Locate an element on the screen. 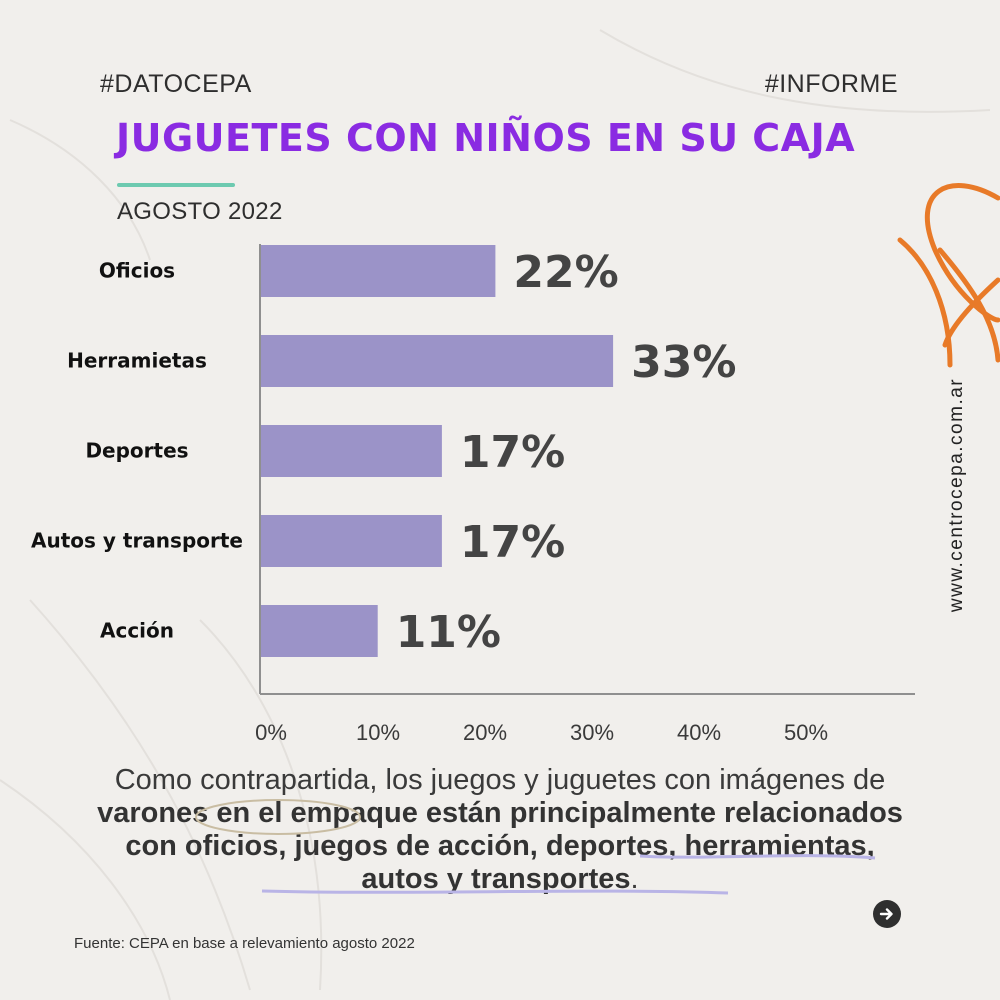  x-tick-label: 50% is located at coordinates (806, 732).